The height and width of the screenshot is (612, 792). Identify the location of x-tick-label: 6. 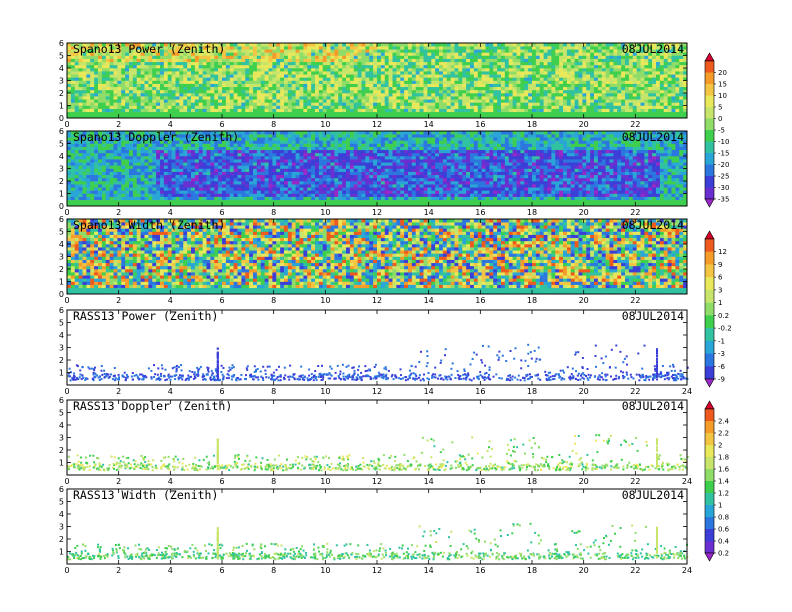
(221, 124).